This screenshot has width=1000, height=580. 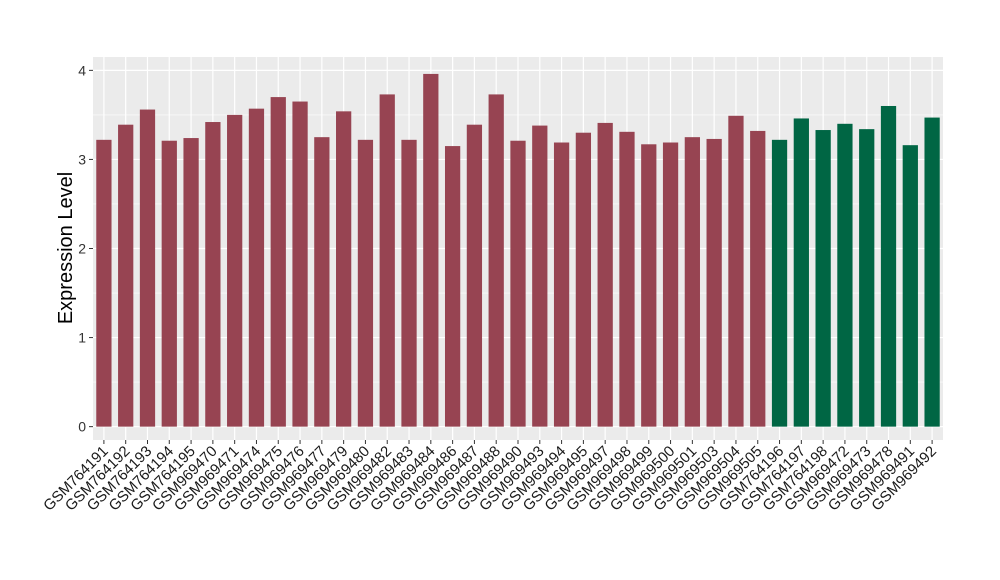 What do you see at coordinates (409, 283) in the screenshot?
I see `bar-GSM969483` at bounding box center [409, 283].